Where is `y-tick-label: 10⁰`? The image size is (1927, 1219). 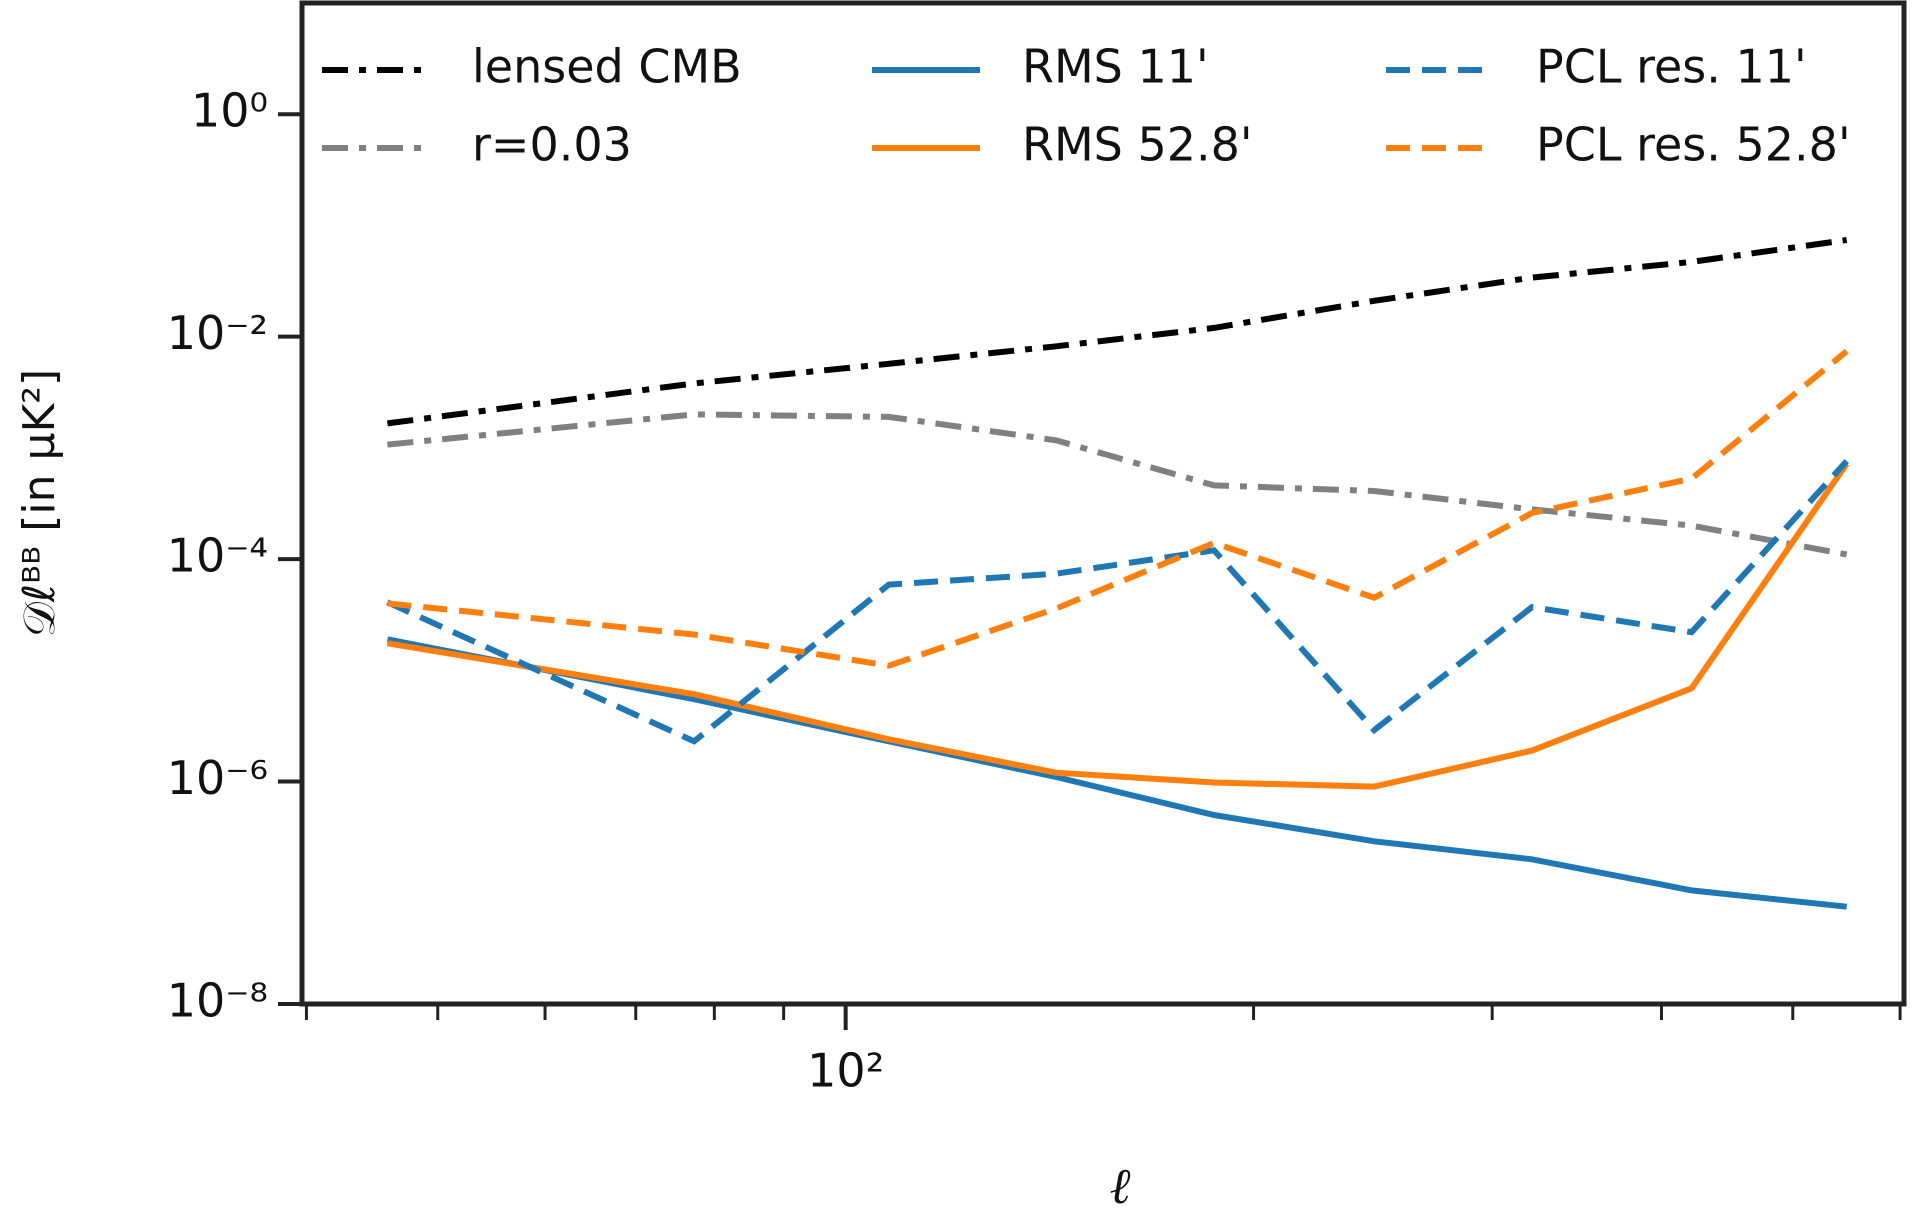
y-tick-label: 10⁰ is located at coordinates (229, 111).